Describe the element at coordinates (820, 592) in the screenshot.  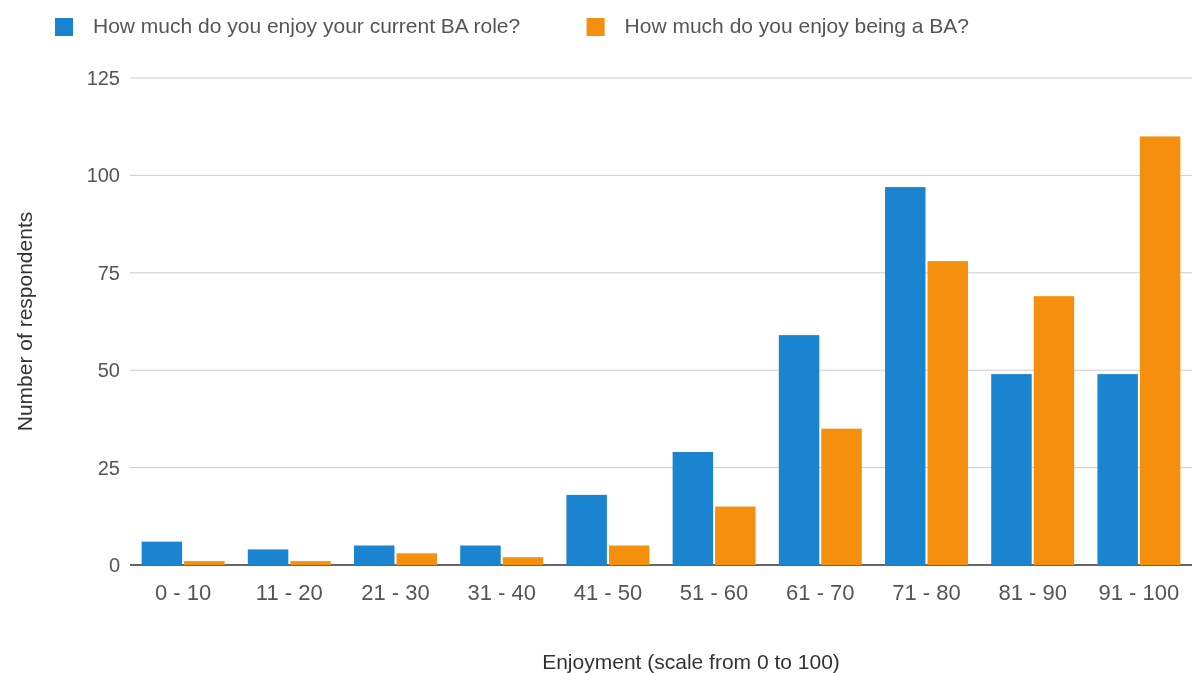
I see `x-tick-label: 61 - 70` at that location.